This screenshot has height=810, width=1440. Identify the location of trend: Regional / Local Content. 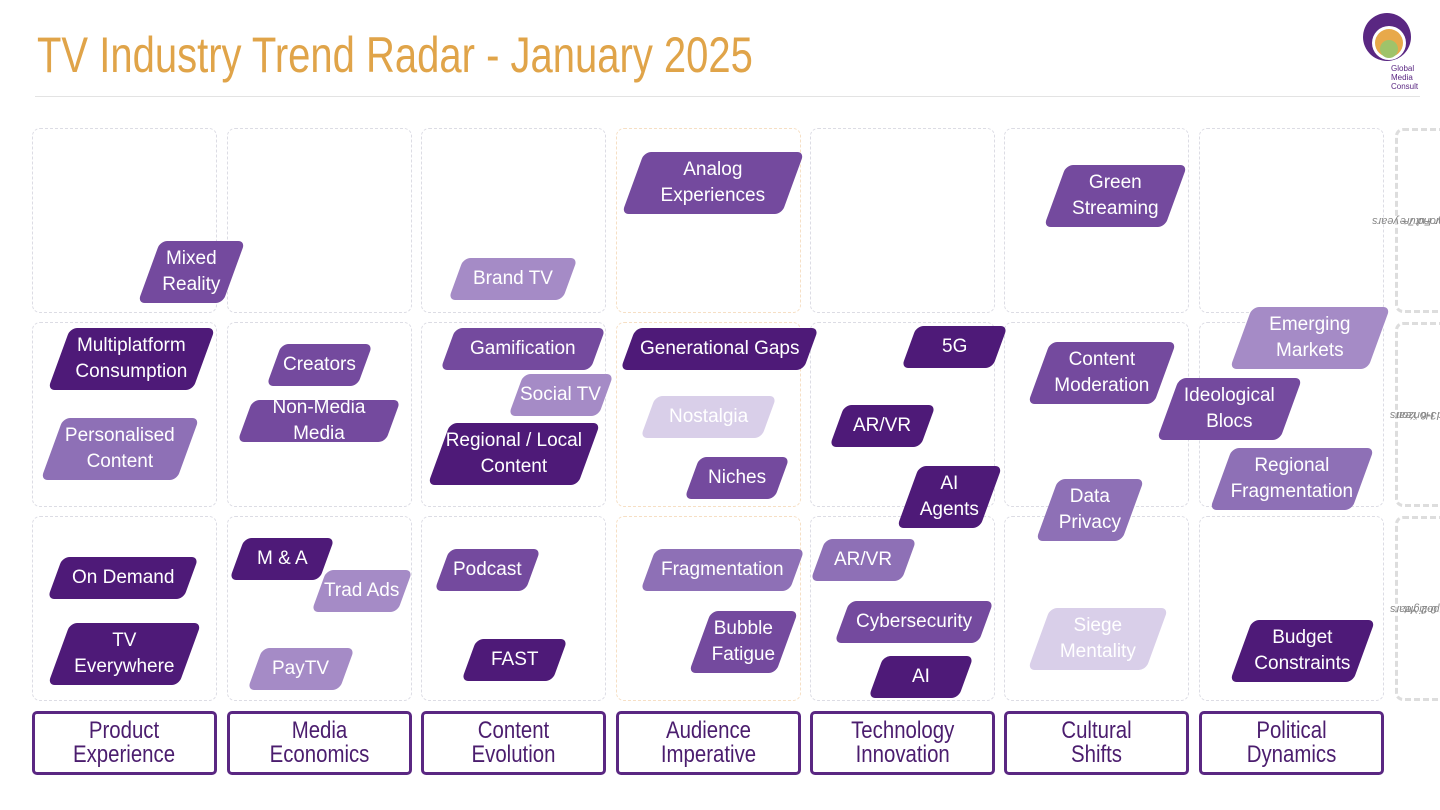
(514, 454).